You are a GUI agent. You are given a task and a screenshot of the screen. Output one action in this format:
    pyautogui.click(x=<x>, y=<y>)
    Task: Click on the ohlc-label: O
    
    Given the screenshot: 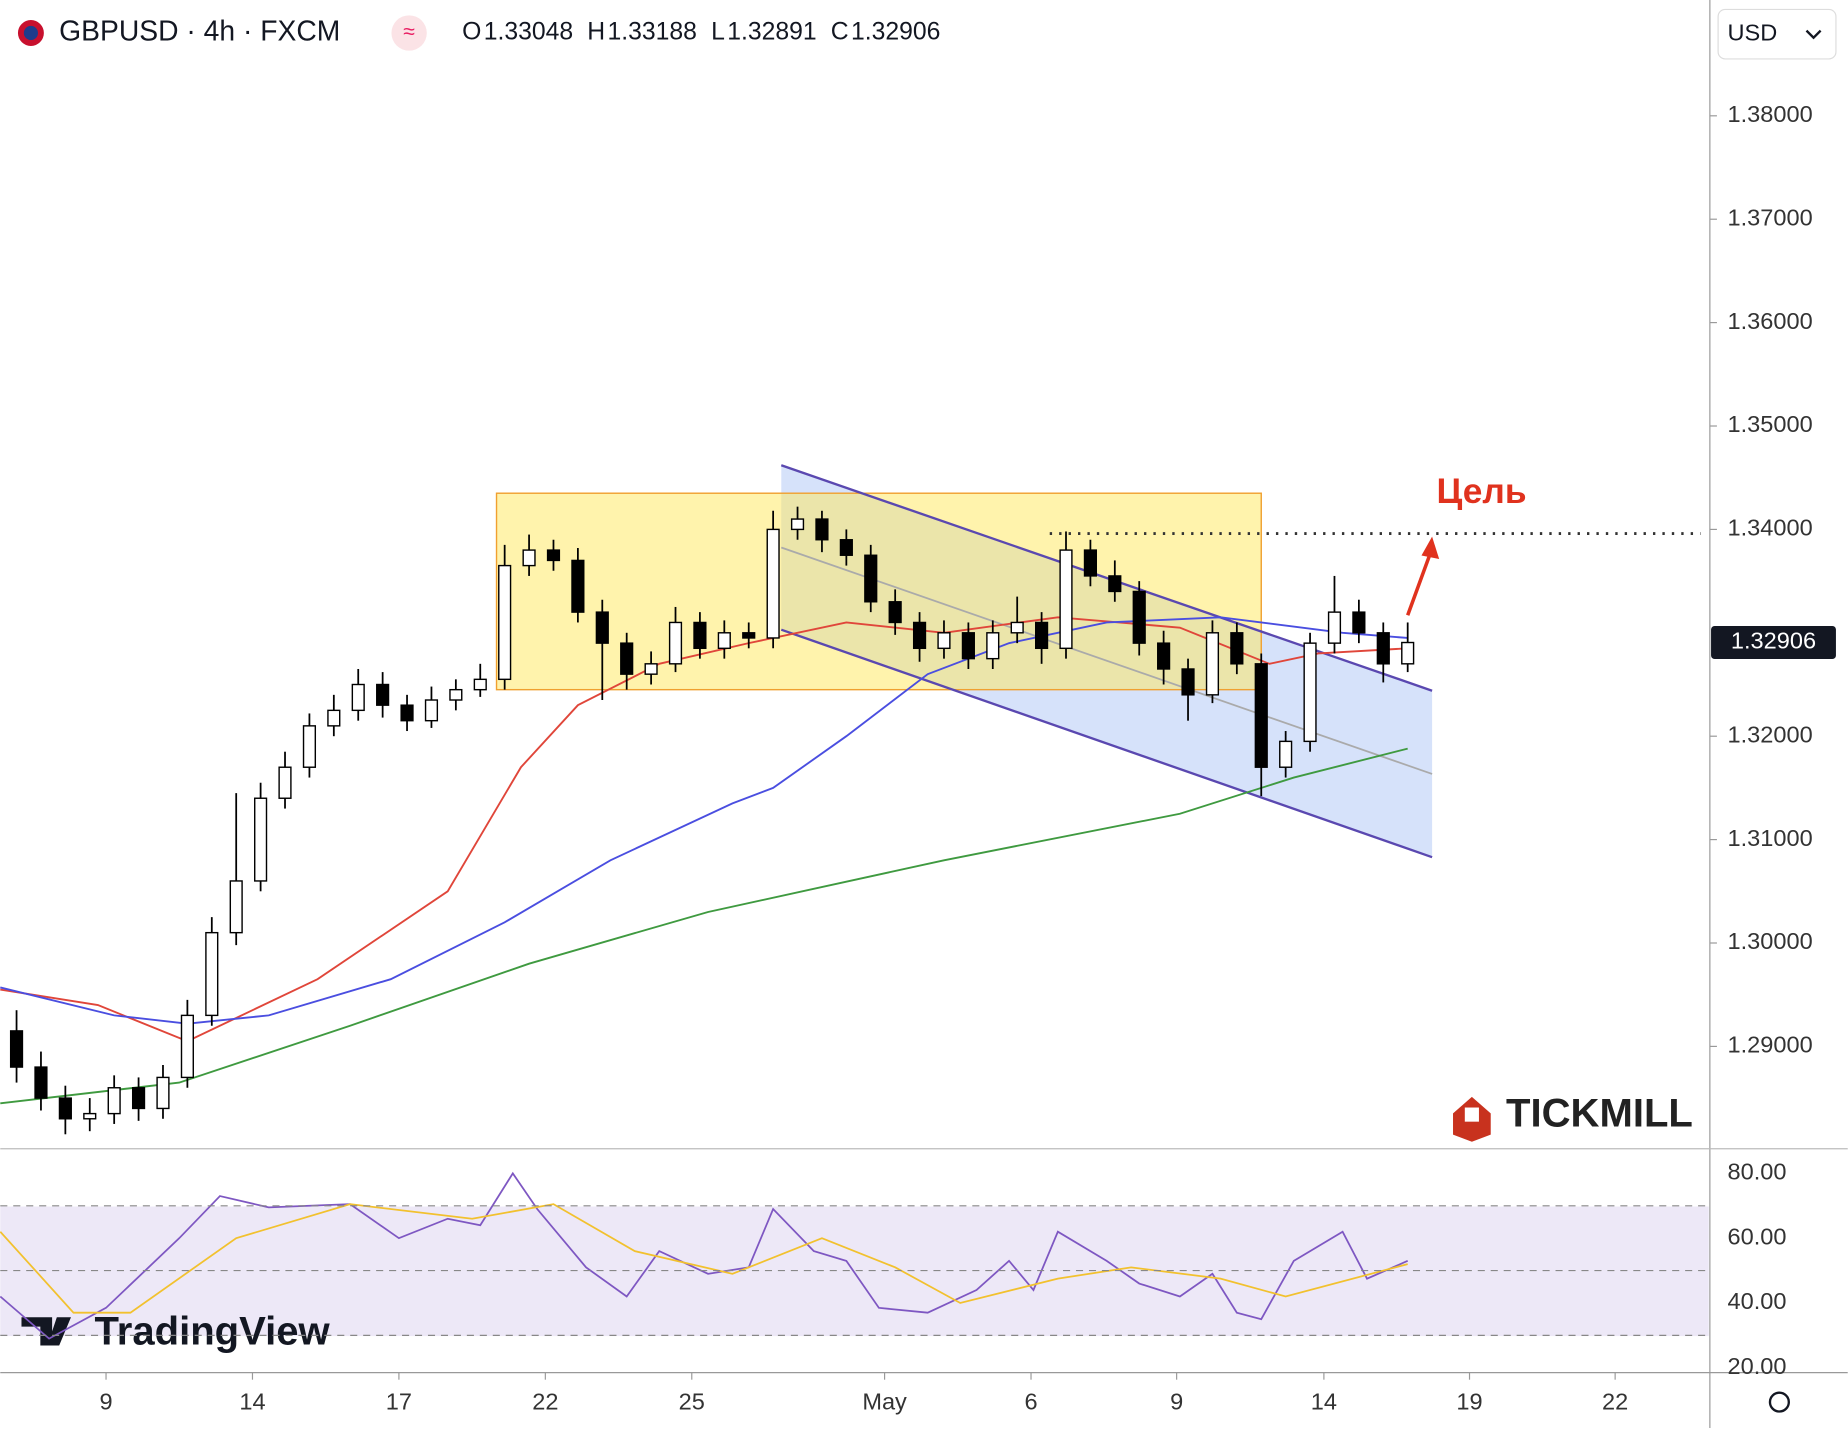 What is the action you would take?
    pyautogui.click(x=471, y=32)
    